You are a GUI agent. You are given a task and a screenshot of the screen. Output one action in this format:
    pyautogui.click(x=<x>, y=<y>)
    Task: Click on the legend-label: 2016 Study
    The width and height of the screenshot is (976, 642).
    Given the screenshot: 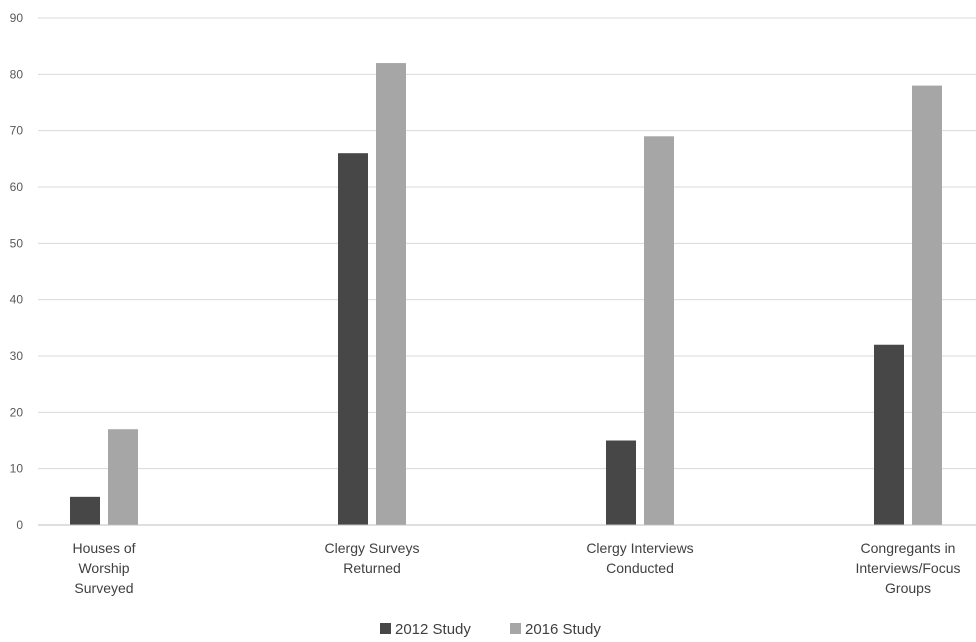 What is the action you would take?
    pyautogui.click(x=563, y=629)
    